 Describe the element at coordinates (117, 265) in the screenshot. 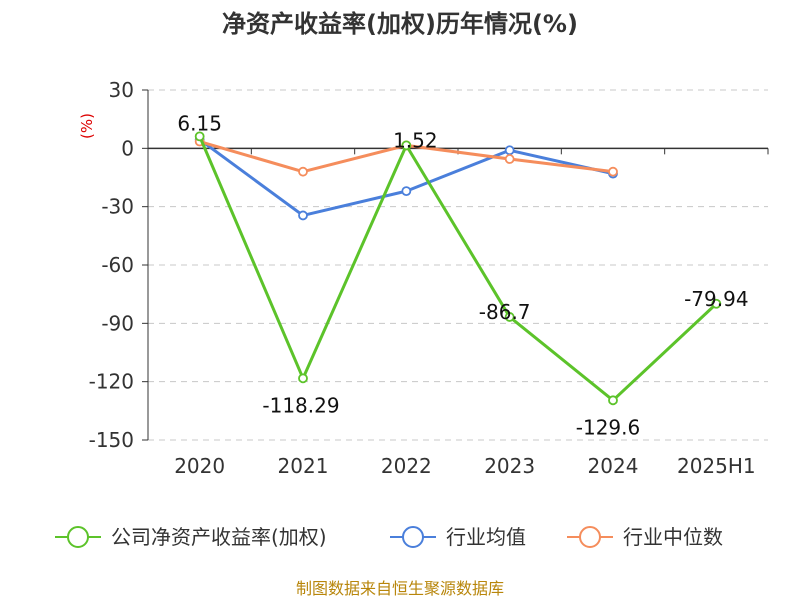

I see `y-tick-label: -60` at that location.